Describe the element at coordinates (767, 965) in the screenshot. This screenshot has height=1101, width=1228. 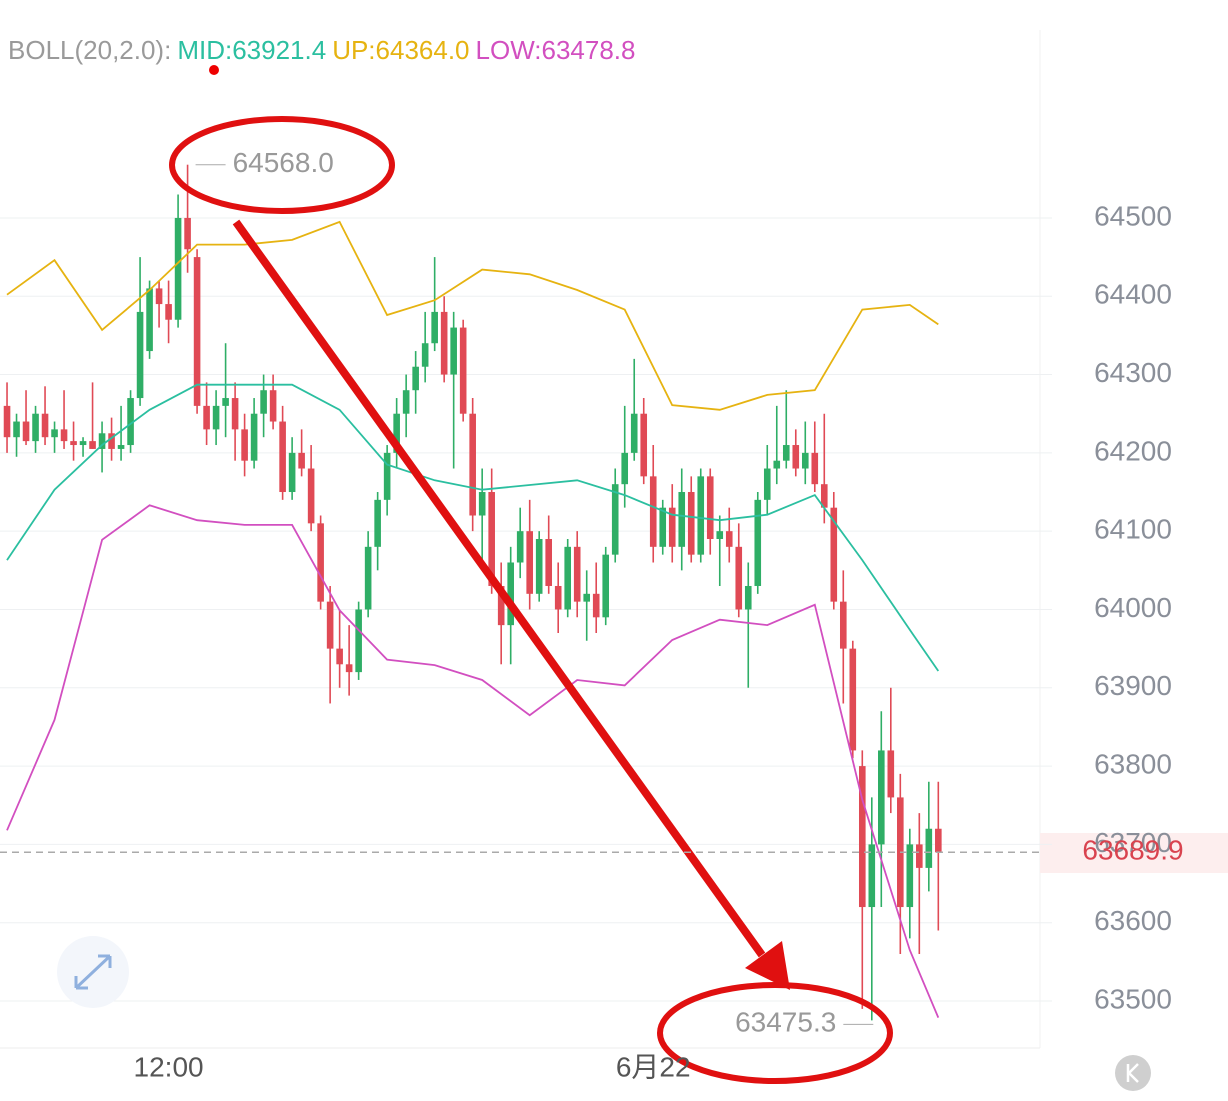
I see `arrow-head` at that location.